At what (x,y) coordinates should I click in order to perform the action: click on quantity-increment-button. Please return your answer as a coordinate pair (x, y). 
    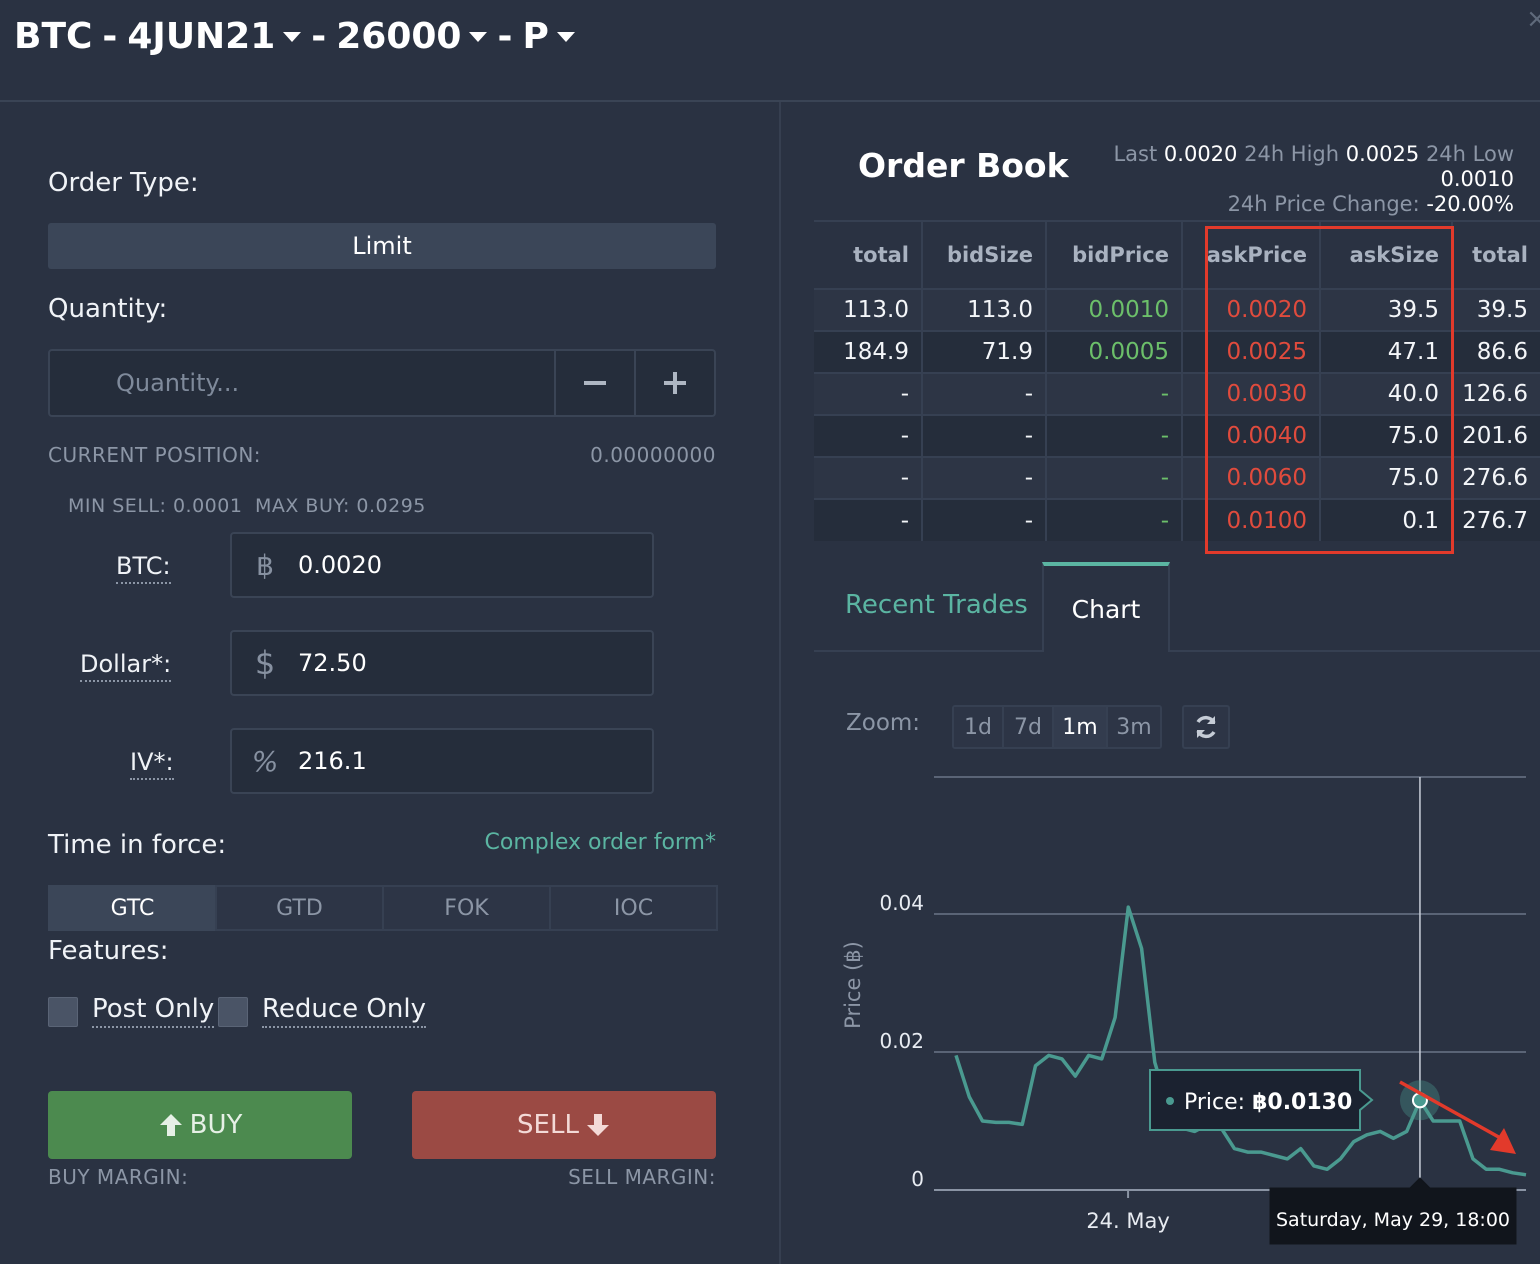
    Looking at the image, I should click on (674, 383).